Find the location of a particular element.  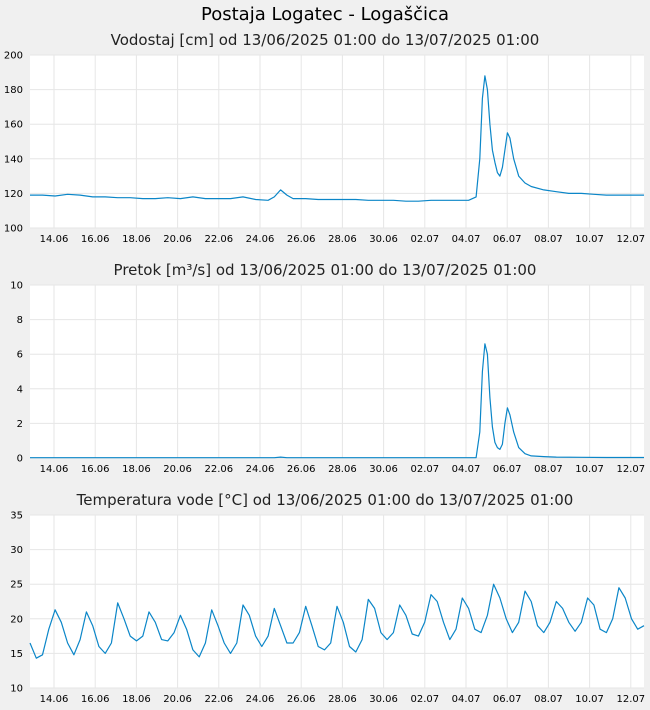

y-tick-label: 0 is located at coordinates (20, 459).